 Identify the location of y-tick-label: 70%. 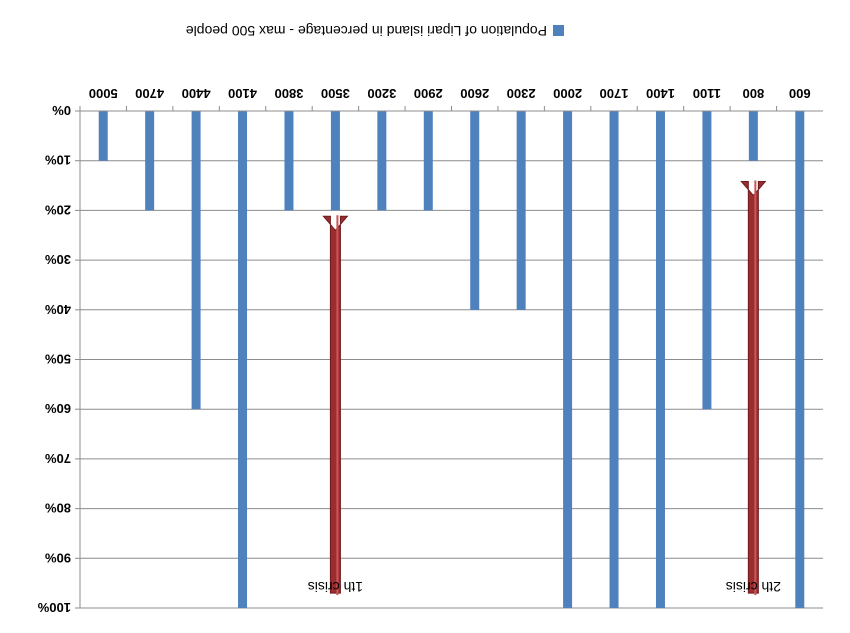
(58, 458).